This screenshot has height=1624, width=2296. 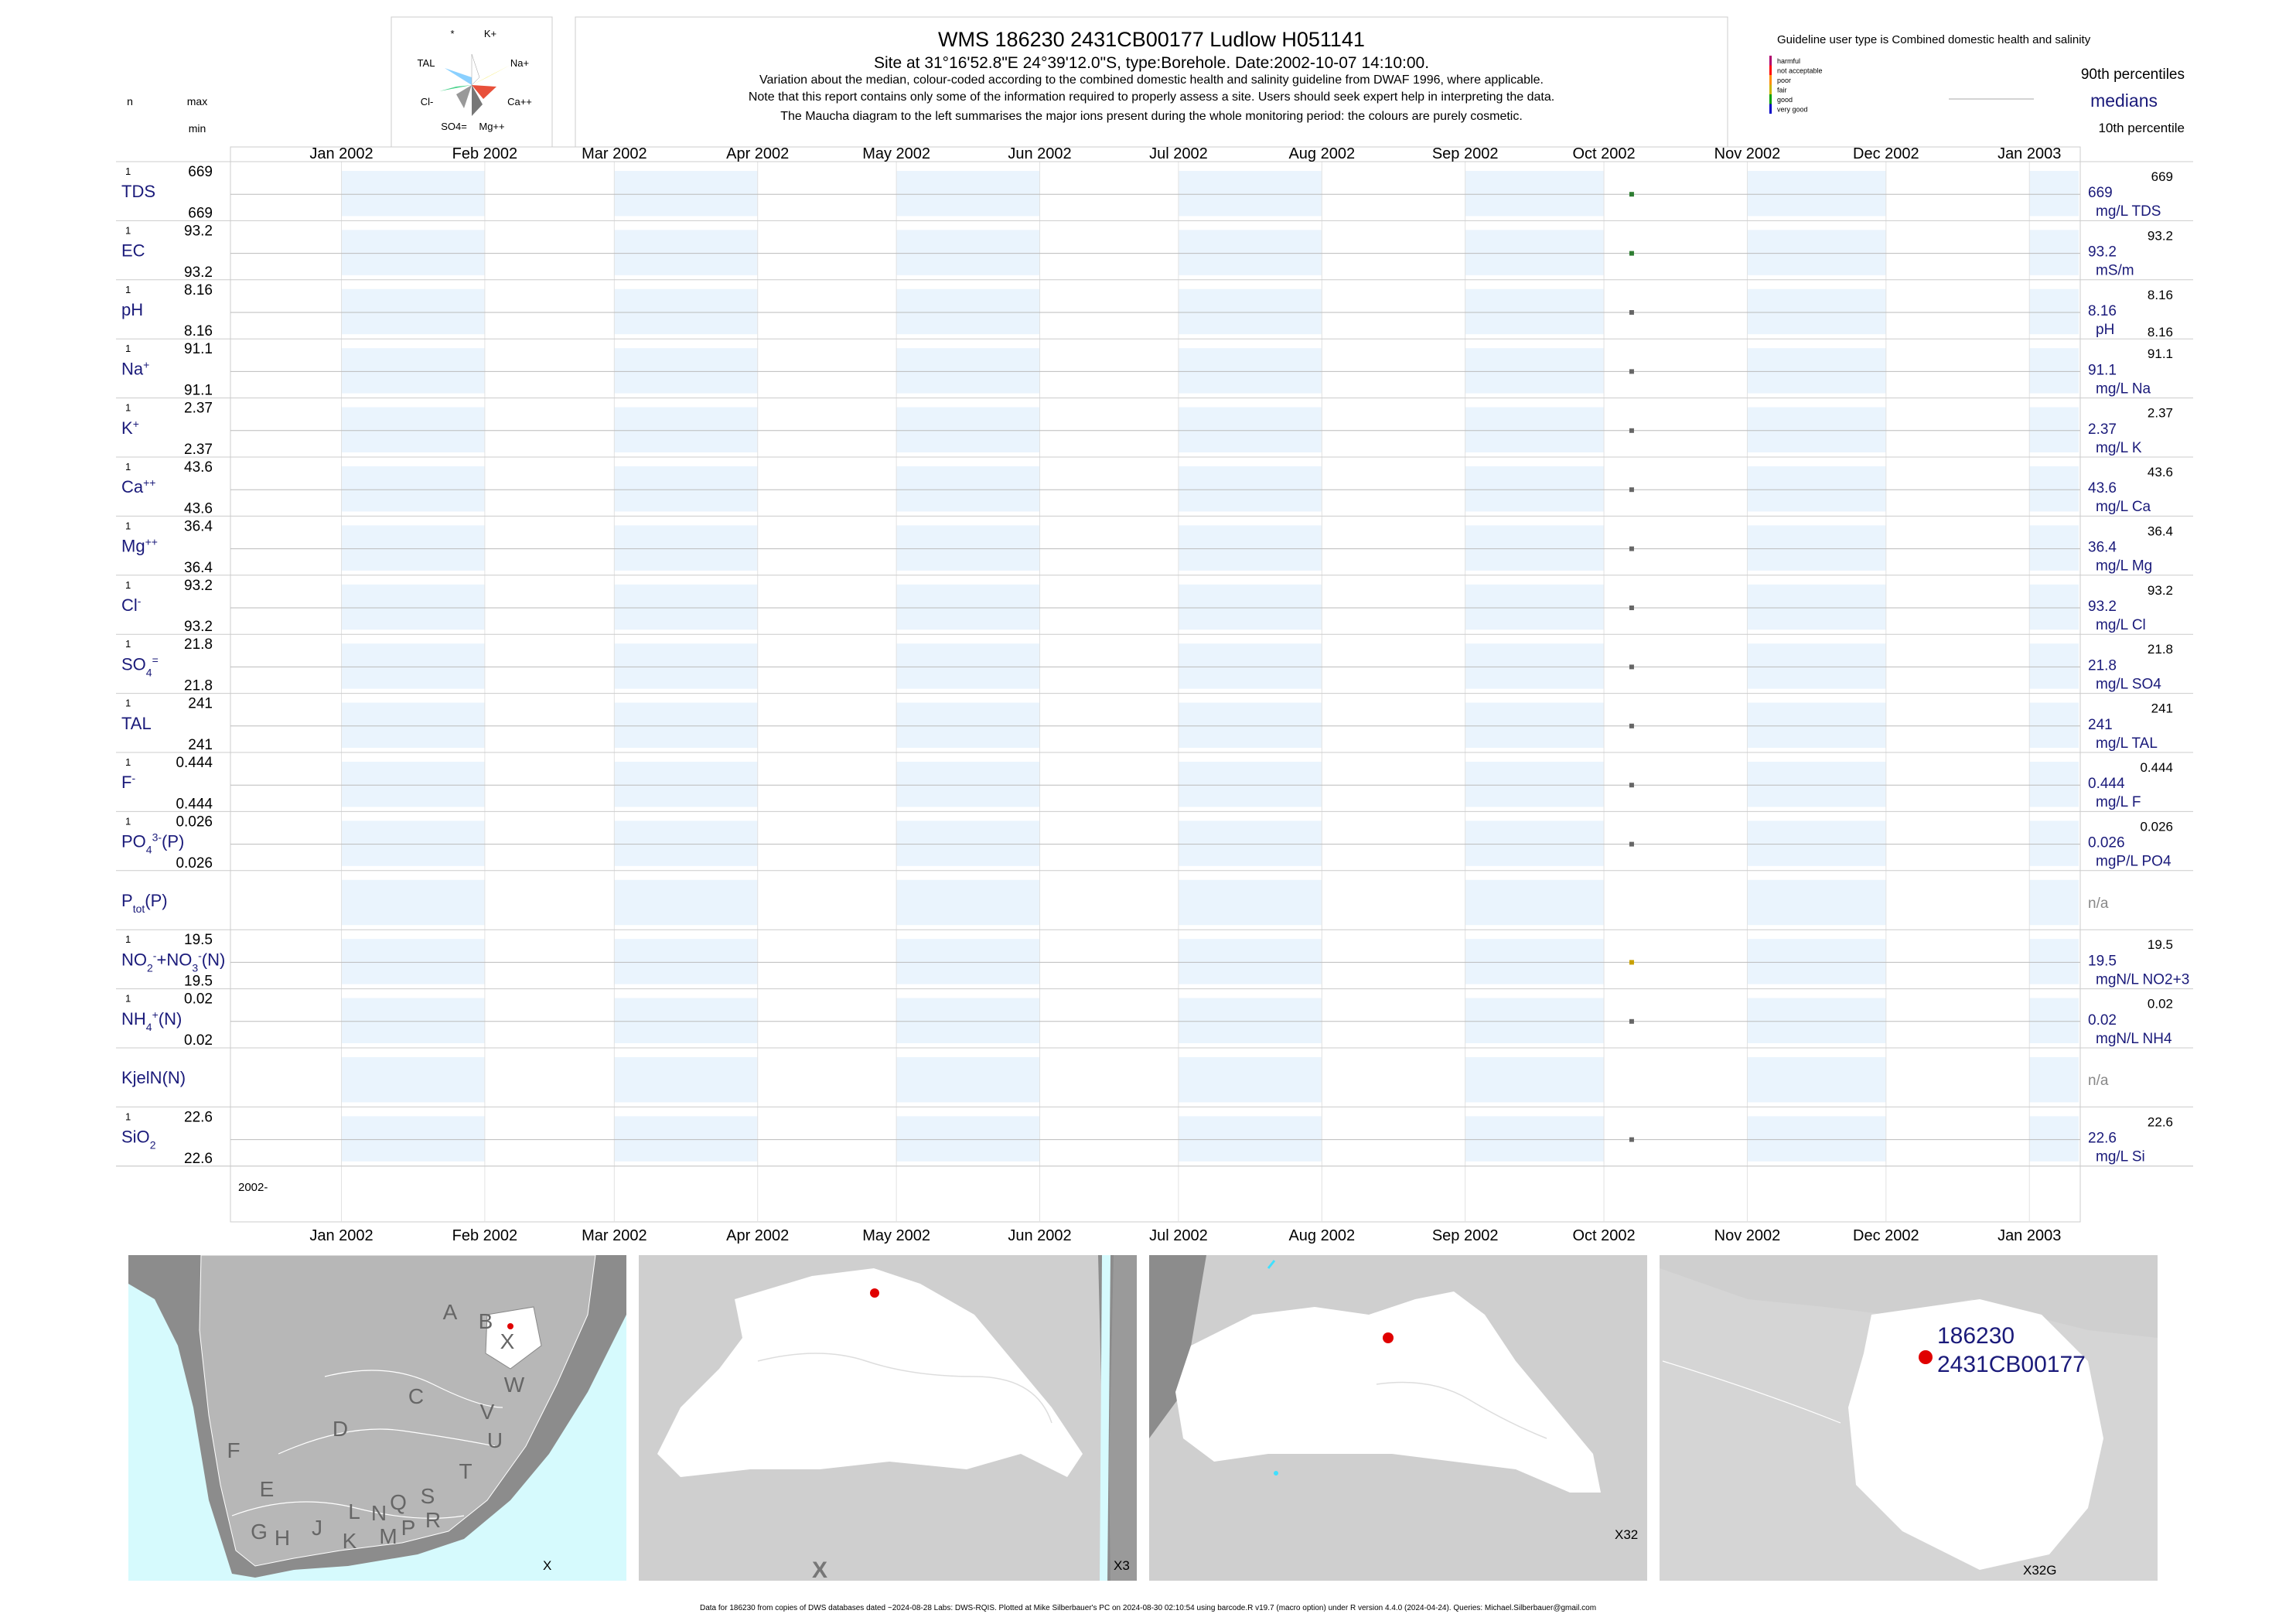 I want to click on row-median: 2.37, so click(x=2102, y=429).